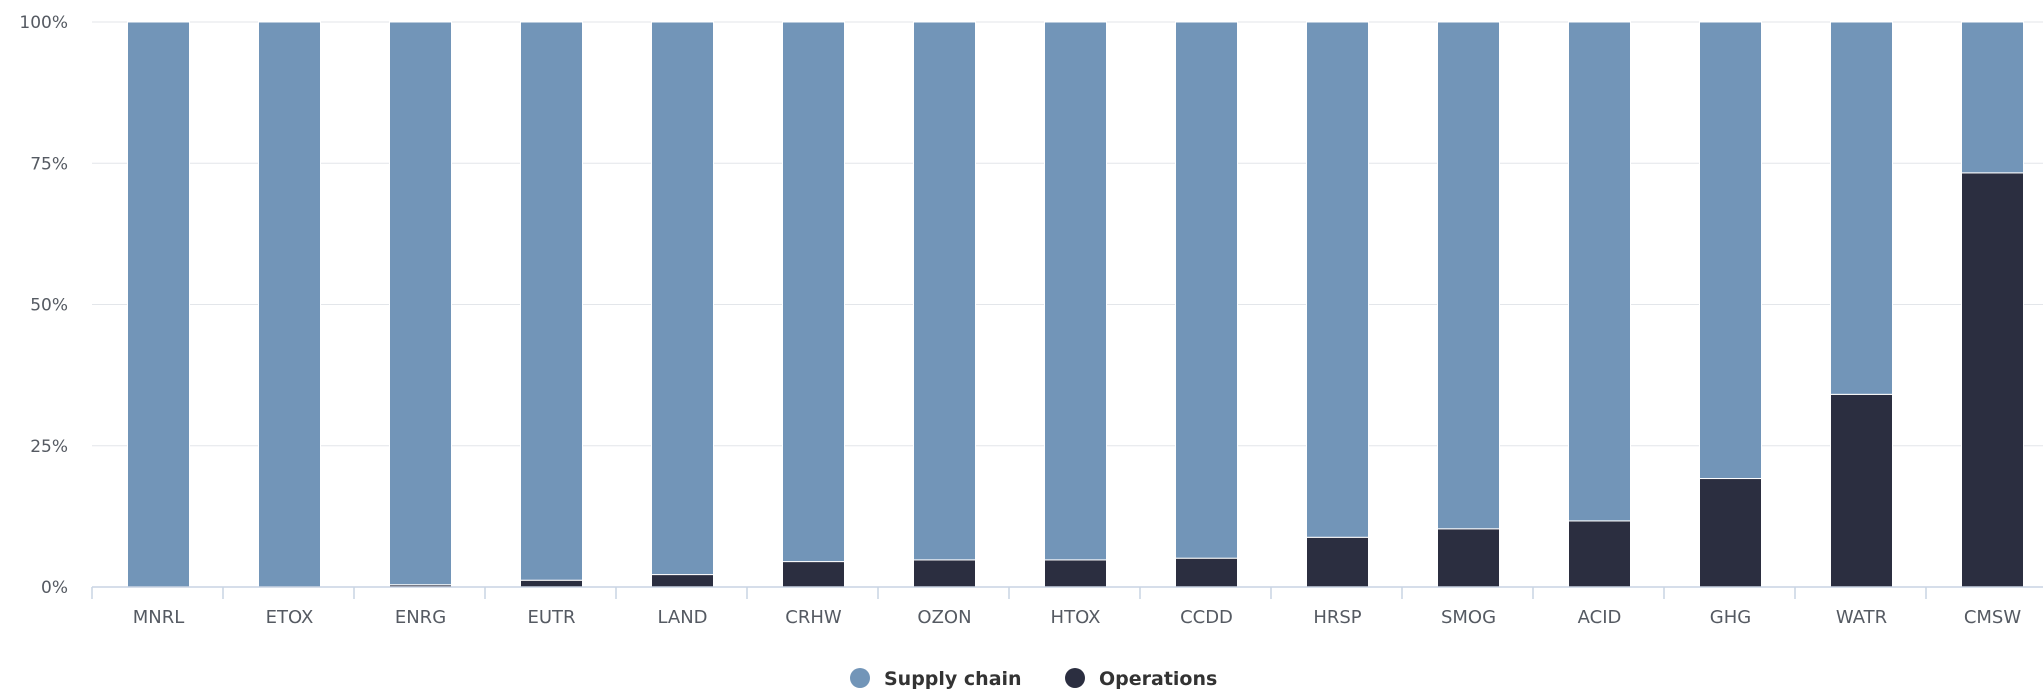  What do you see at coordinates (1468, 617) in the screenshot?
I see `x-tick-label: SMOG` at bounding box center [1468, 617].